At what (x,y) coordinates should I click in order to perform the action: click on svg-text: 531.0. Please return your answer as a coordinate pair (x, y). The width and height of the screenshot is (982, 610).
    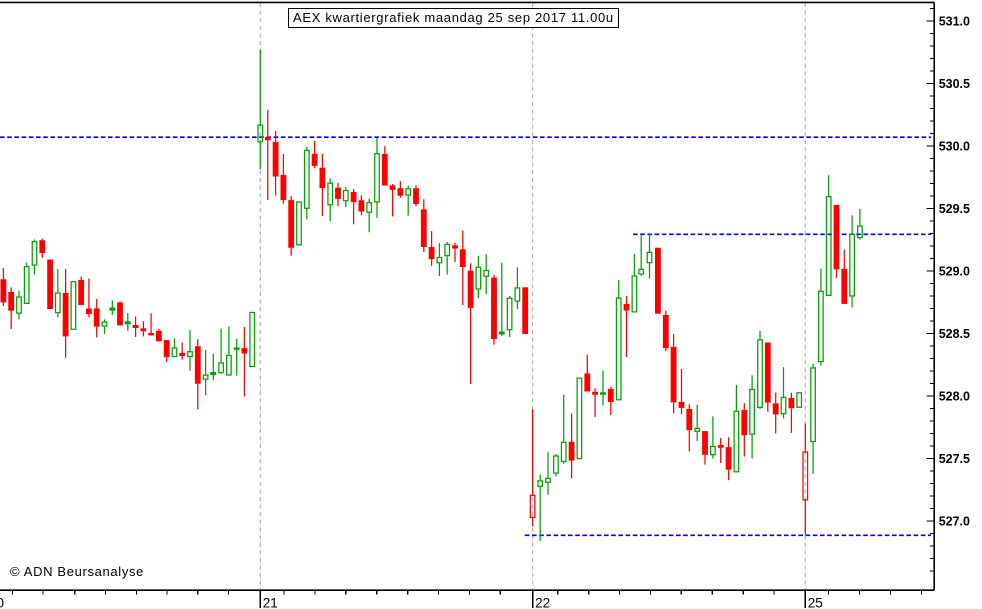
    Looking at the image, I should click on (954, 22).